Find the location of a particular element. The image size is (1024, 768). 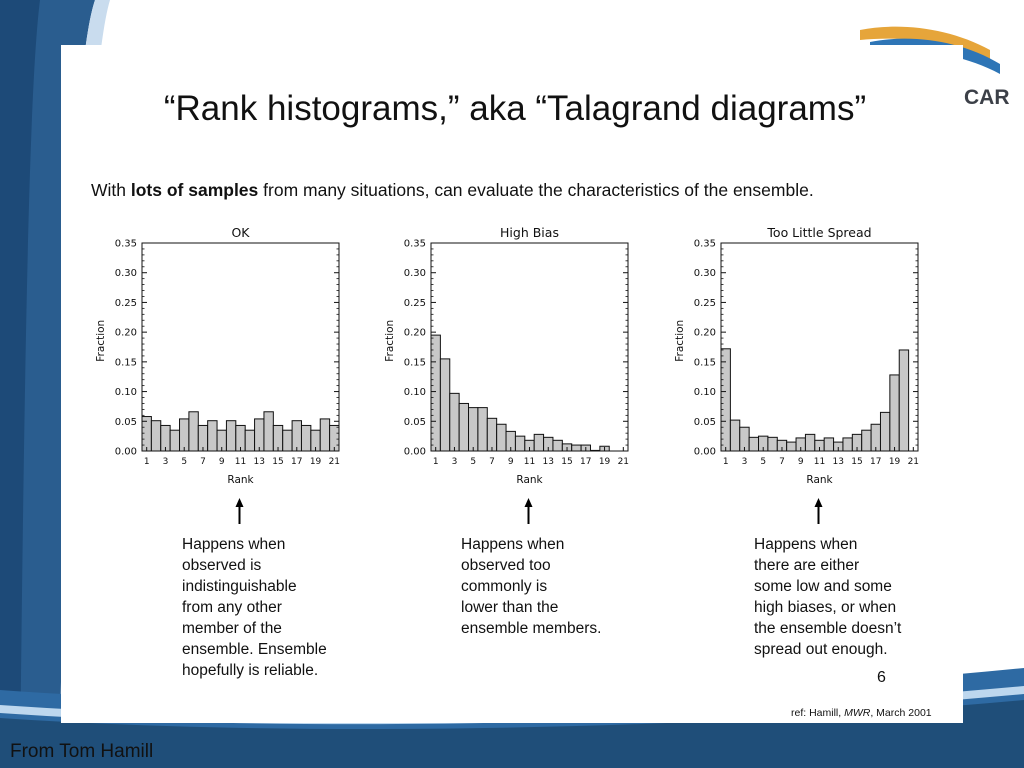

reference-citation: ref: Hamill, MWR, March 2001 is located at coordinates (861, 713).